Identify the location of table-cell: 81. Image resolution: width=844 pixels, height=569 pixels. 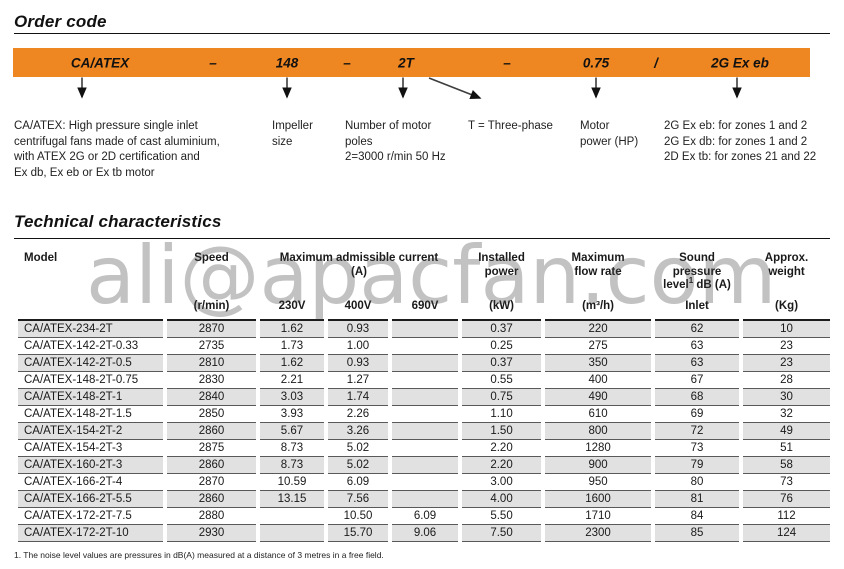
(697, 499).